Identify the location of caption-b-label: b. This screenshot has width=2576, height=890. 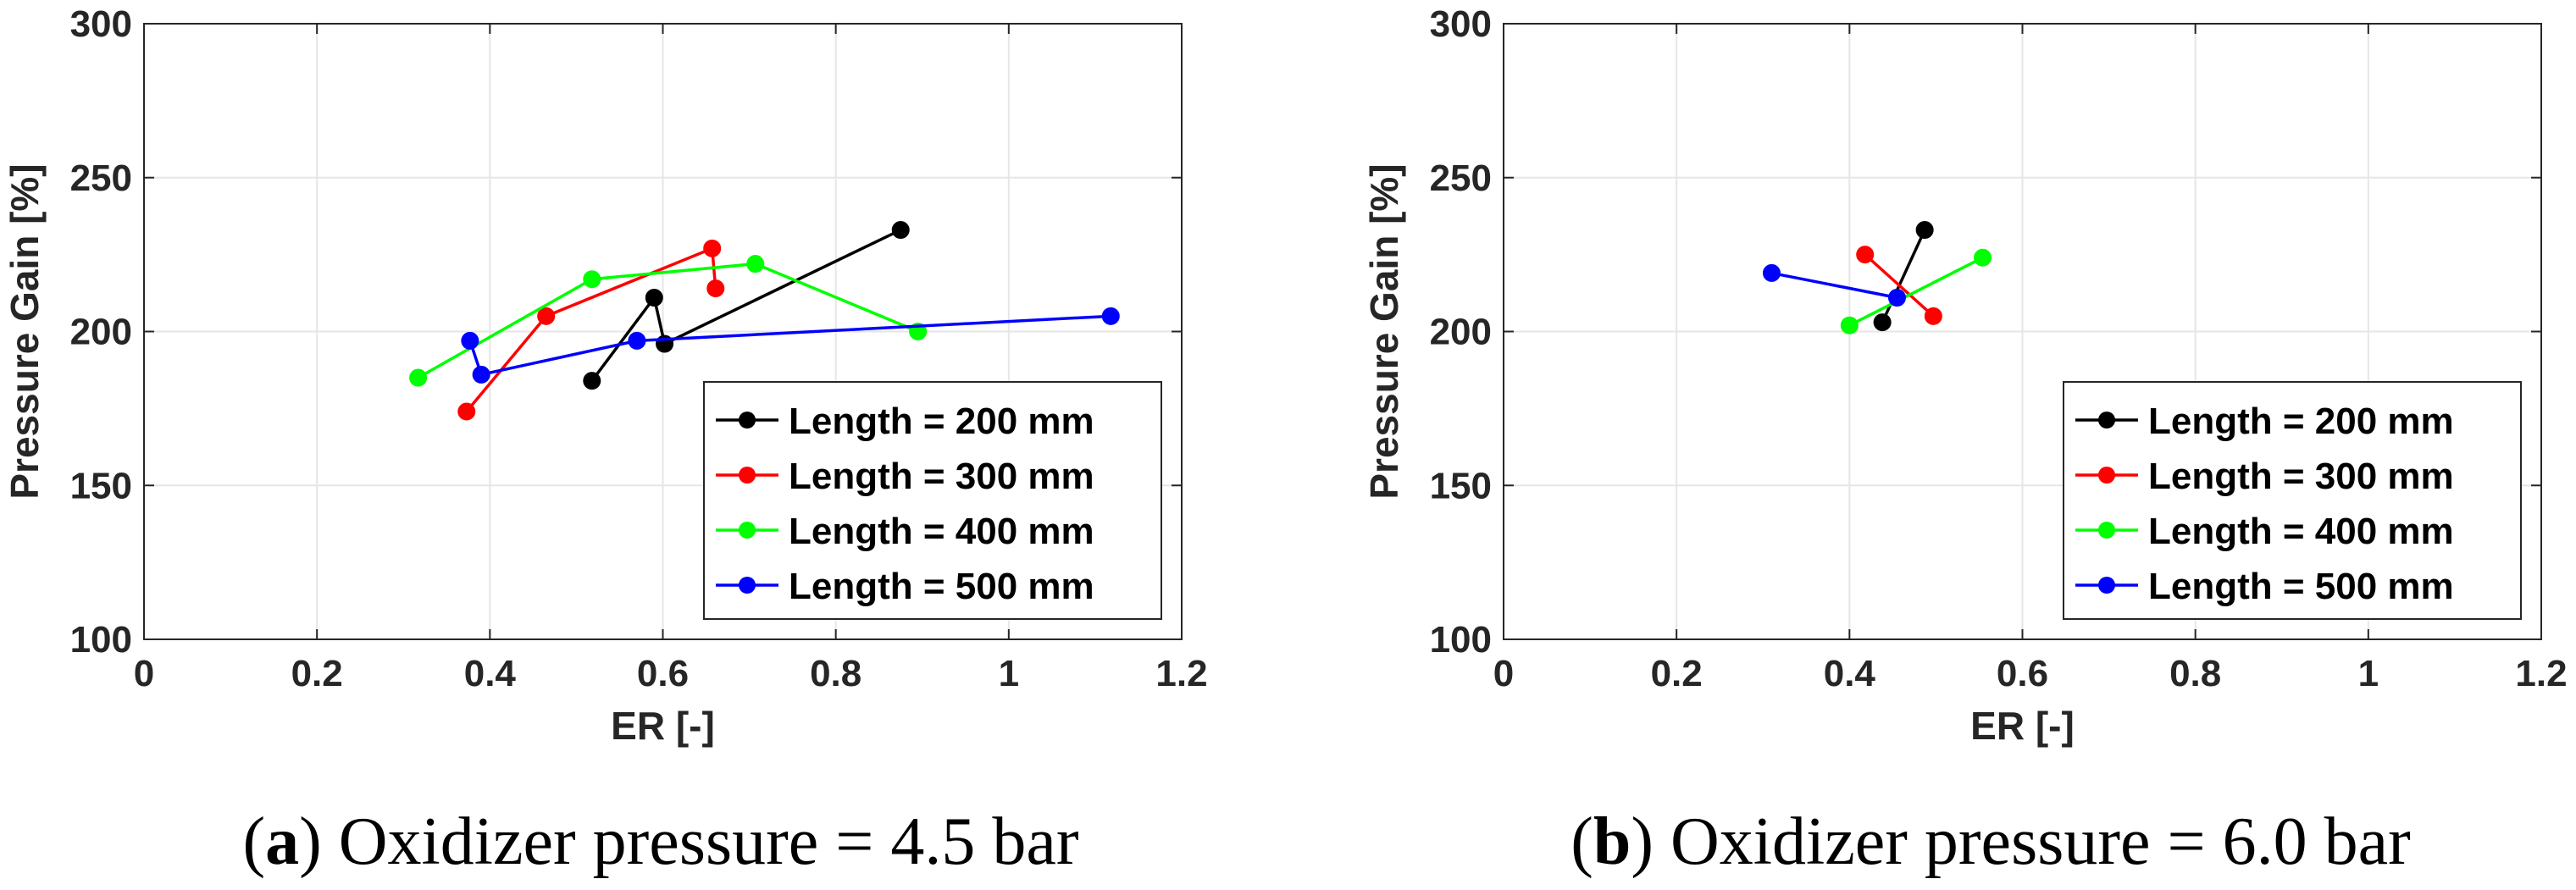
(1612, 841).